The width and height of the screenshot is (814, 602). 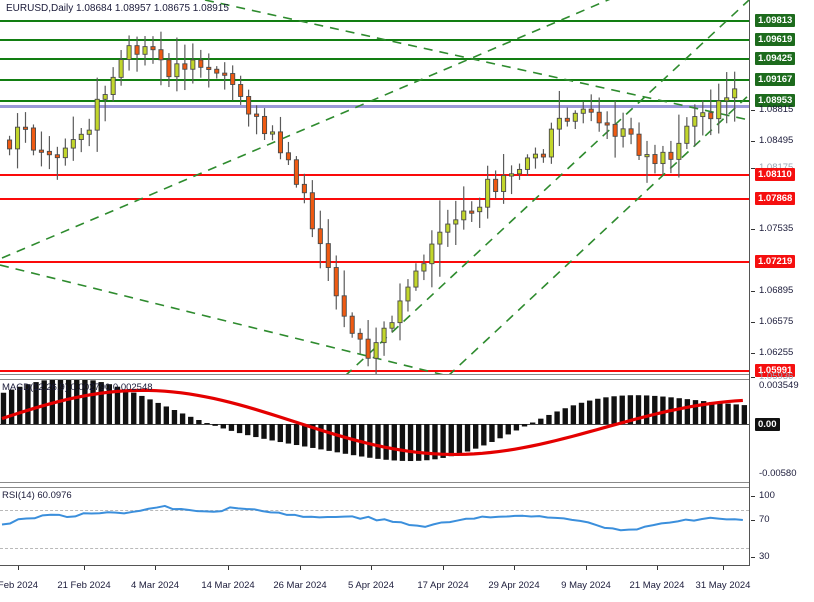 I want to click on price-level-tag: 1.09425, so click(x=775, y=58).